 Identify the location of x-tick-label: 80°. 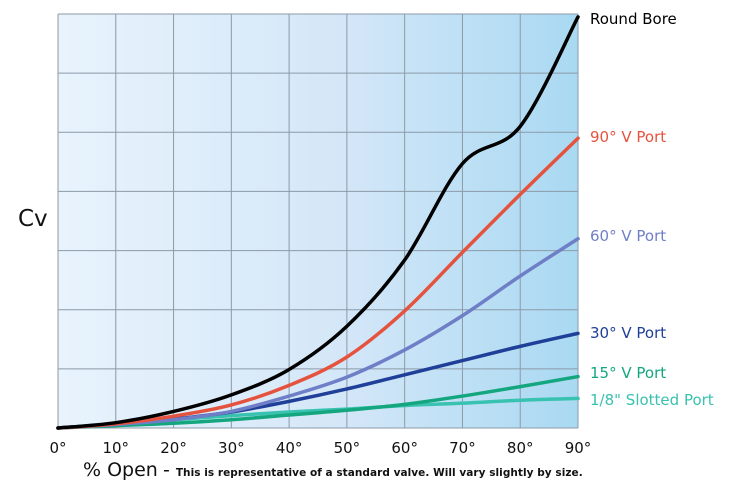
(520, 448).